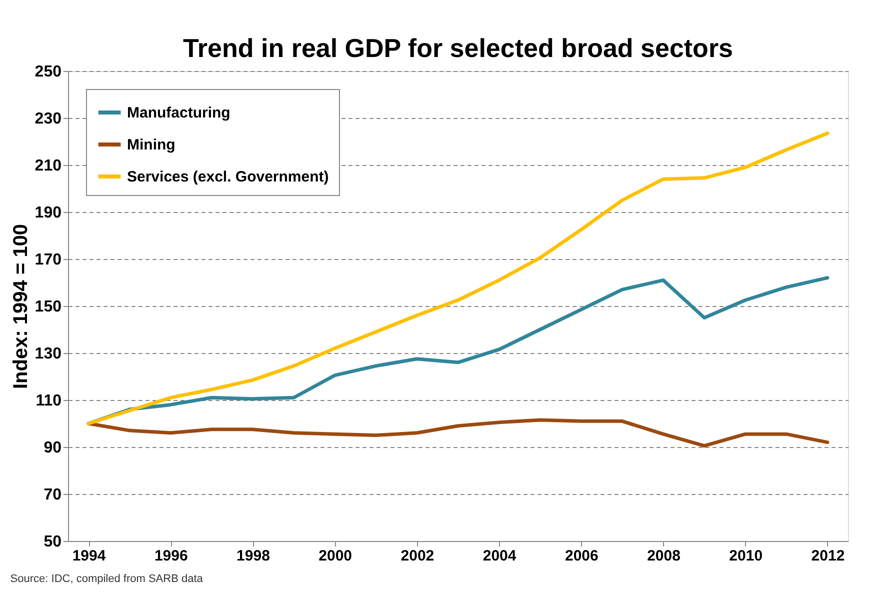 Image resolution: width=886 pixels, height=616 pixels. Describe the element at coordinates (53, 495) in the screenshot. I see `y-tick-label: 70` at that location.